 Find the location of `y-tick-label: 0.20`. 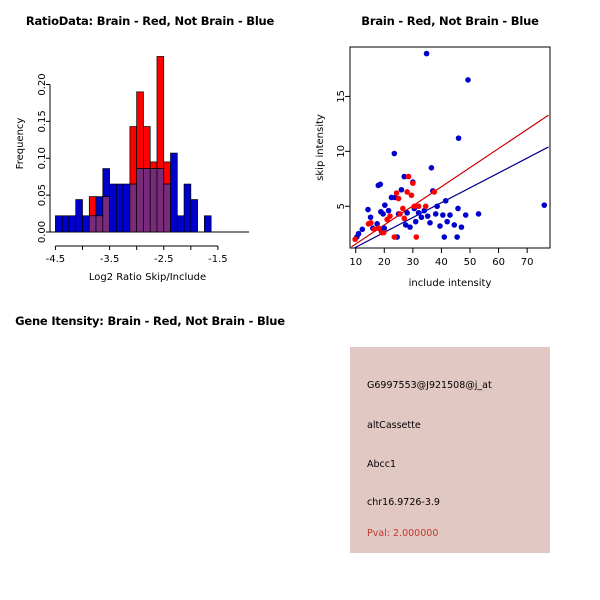

y-tick-label: 0.20 is located at coordinates (42, 84).